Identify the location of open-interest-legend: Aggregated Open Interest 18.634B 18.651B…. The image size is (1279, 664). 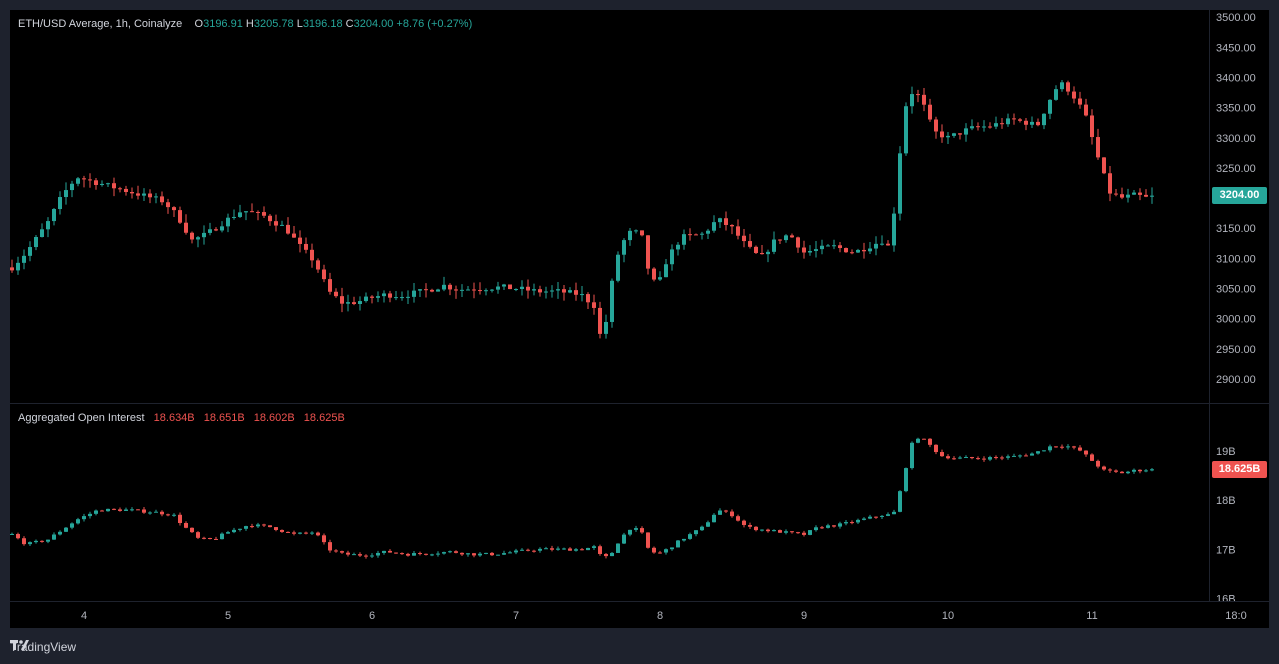
(184, 418).